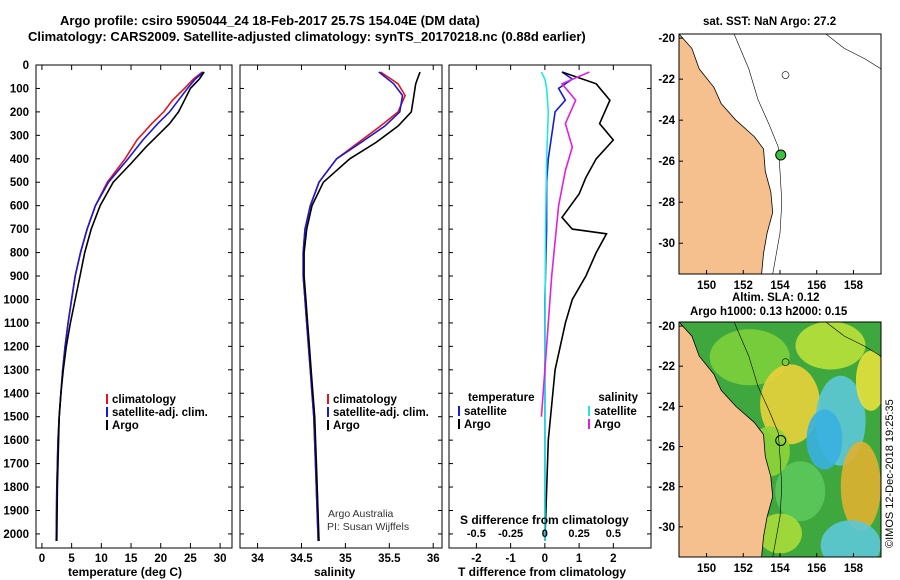  Describe the element at coordinates (785, 362) in the screenshot. I see `reef-outline` at that location.